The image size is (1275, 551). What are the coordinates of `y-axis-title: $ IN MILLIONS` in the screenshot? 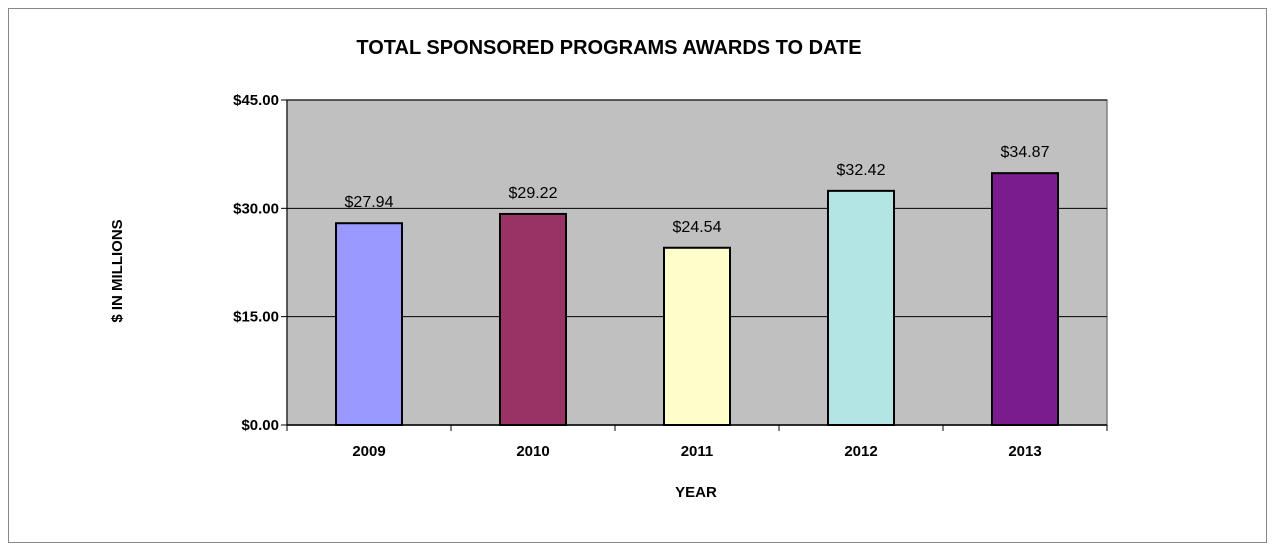 It's located at (117, 270).